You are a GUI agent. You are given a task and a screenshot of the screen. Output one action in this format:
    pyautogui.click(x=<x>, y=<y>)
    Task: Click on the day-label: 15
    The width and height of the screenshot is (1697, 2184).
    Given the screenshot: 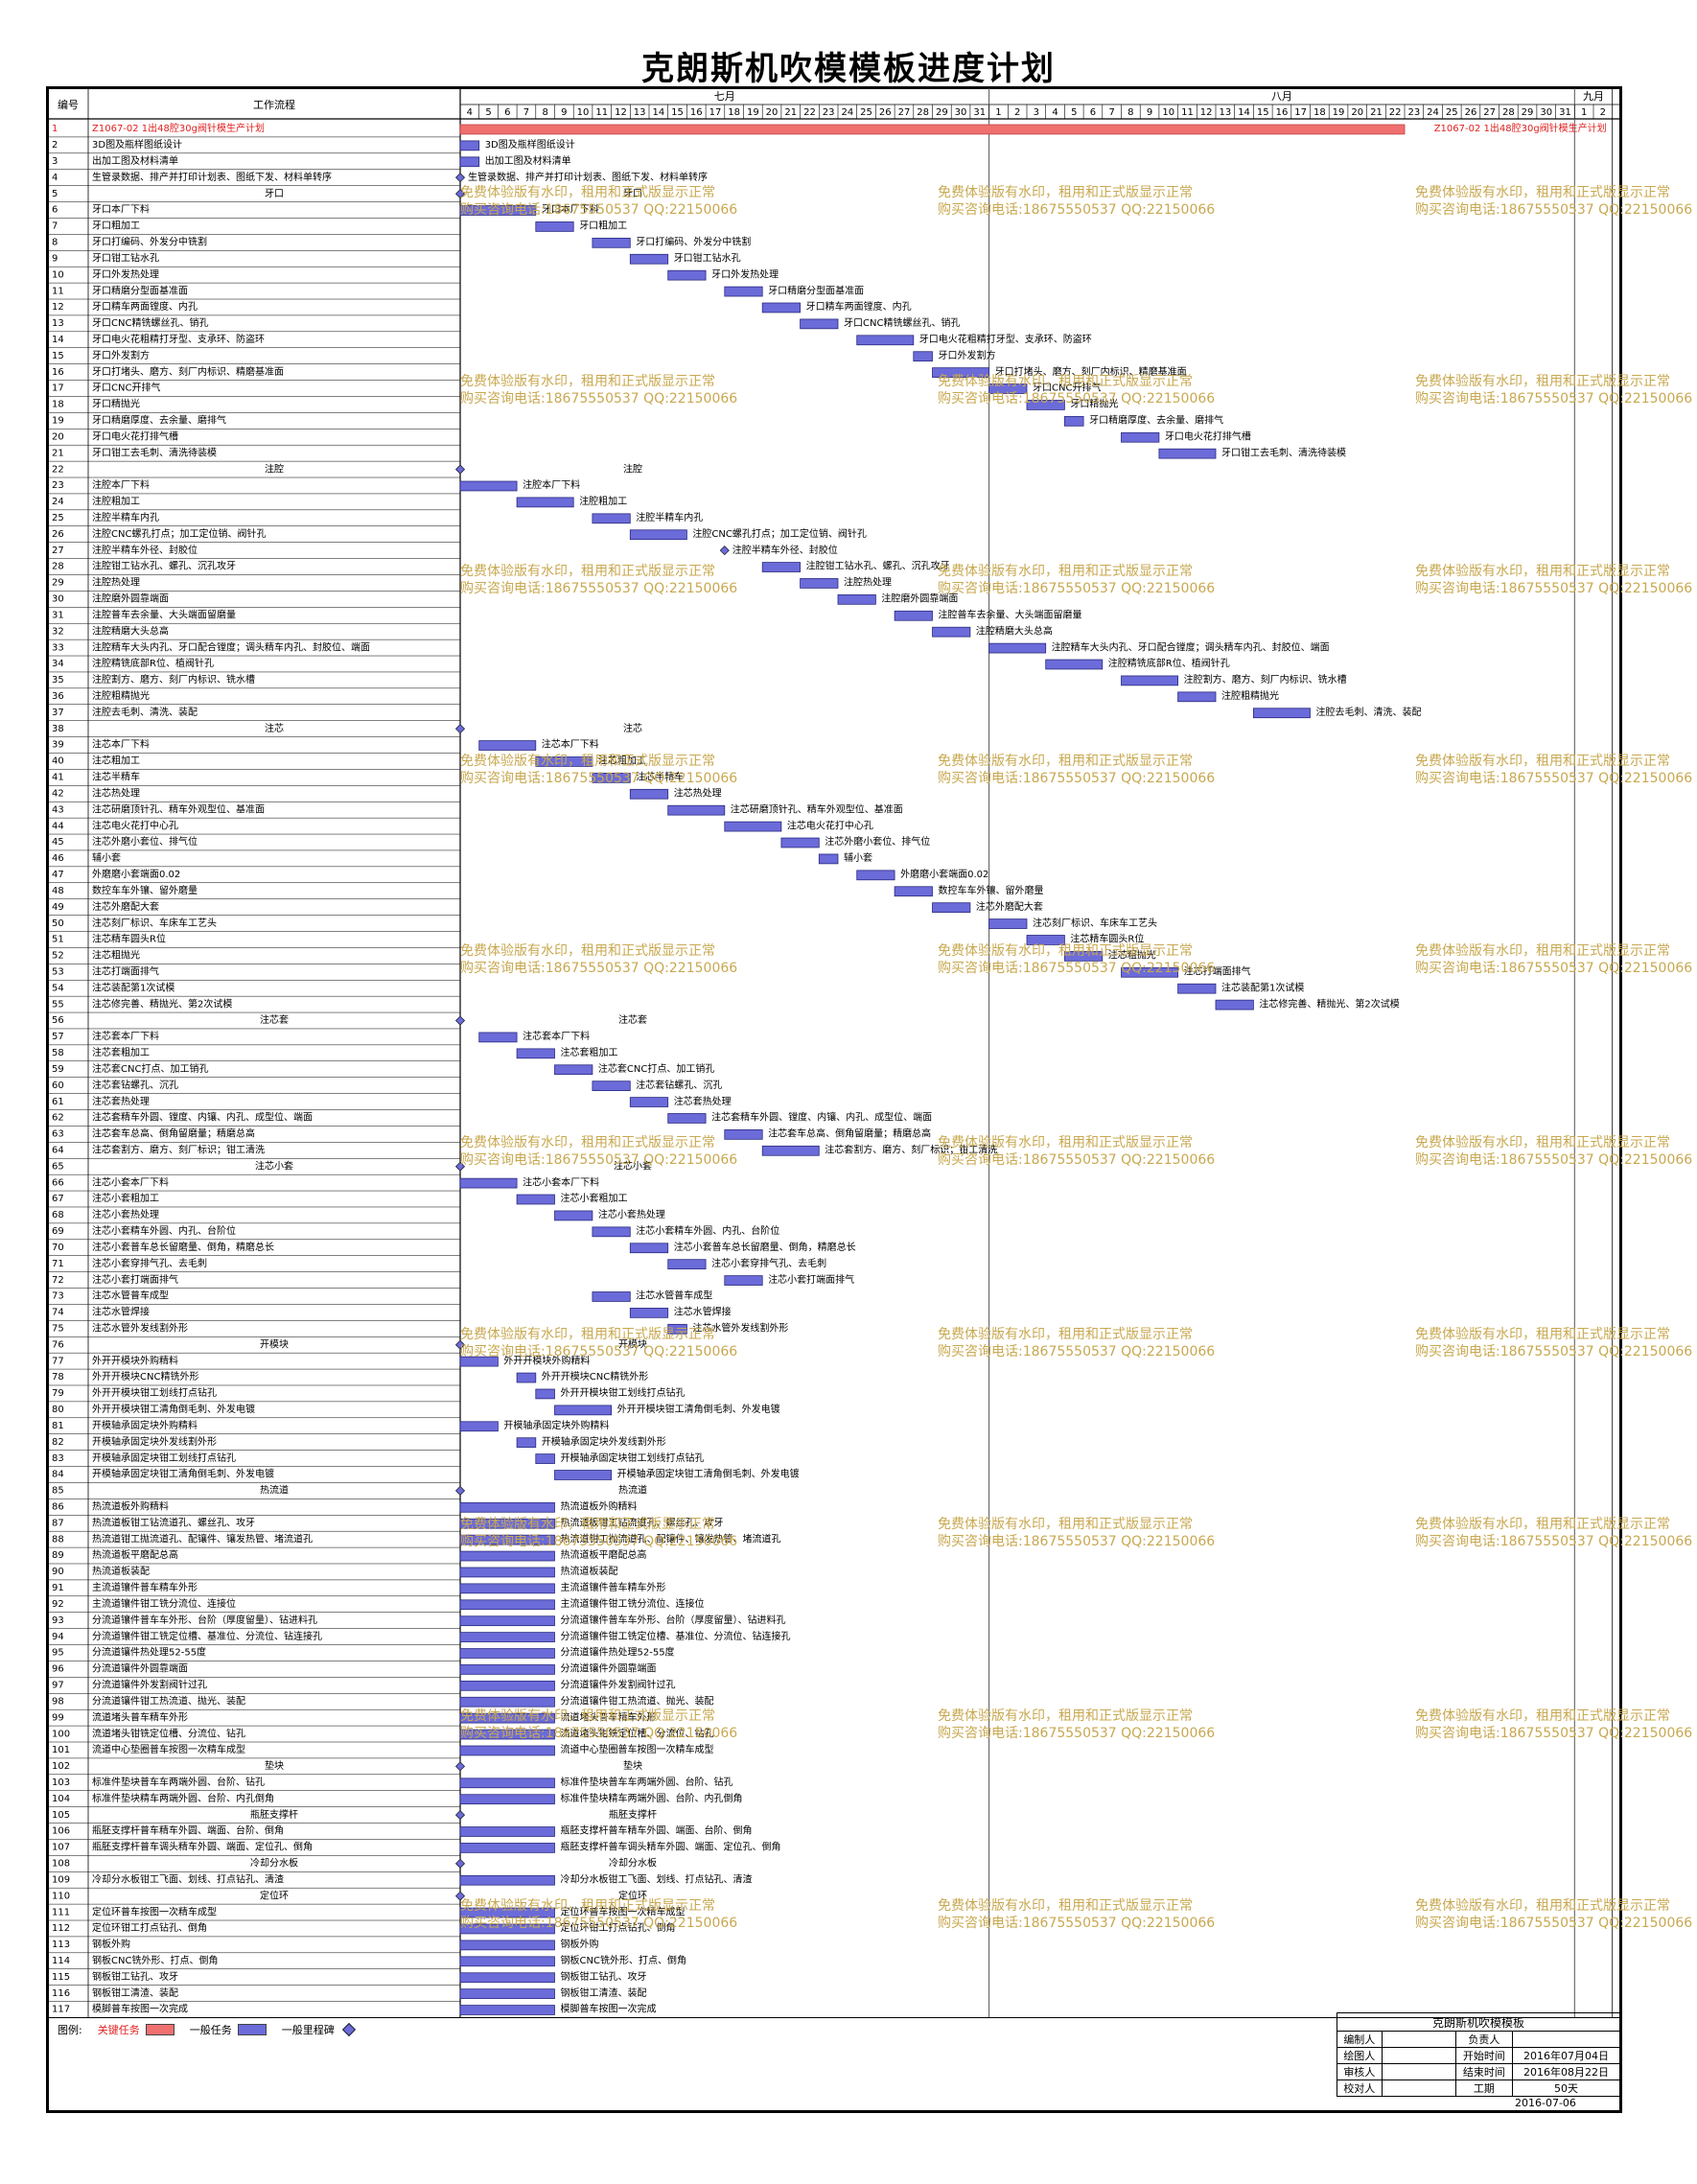 What is the action you would take?
    pyautogui.click(x=1263, y=112)
    